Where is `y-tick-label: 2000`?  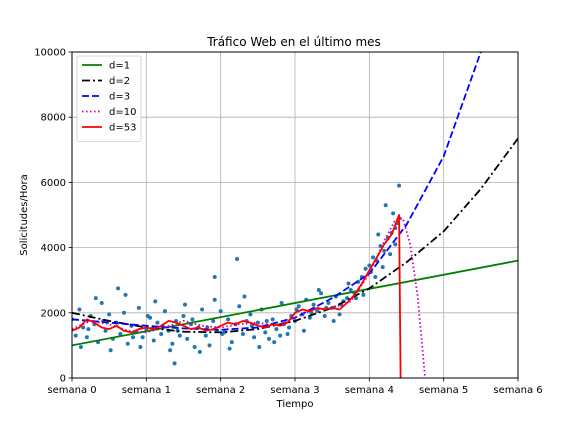
y-tick-label: 2000 is located at coordinates (53, 313).